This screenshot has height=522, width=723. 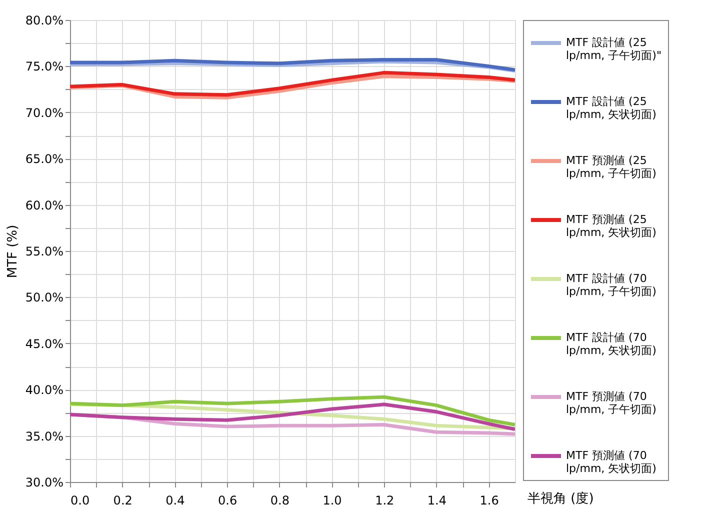 I want to click on legend-label: MTF 預測値 (70 lp/mm, 矢状切面), so click(x=611, y=462).